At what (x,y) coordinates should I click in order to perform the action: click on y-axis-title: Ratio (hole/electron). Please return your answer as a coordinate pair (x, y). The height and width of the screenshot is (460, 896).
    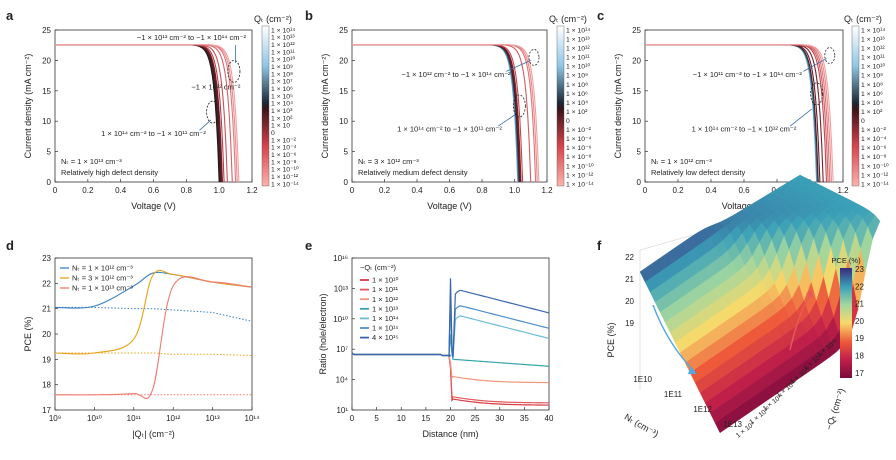
    Looking at the image, I should click on (323, 333).